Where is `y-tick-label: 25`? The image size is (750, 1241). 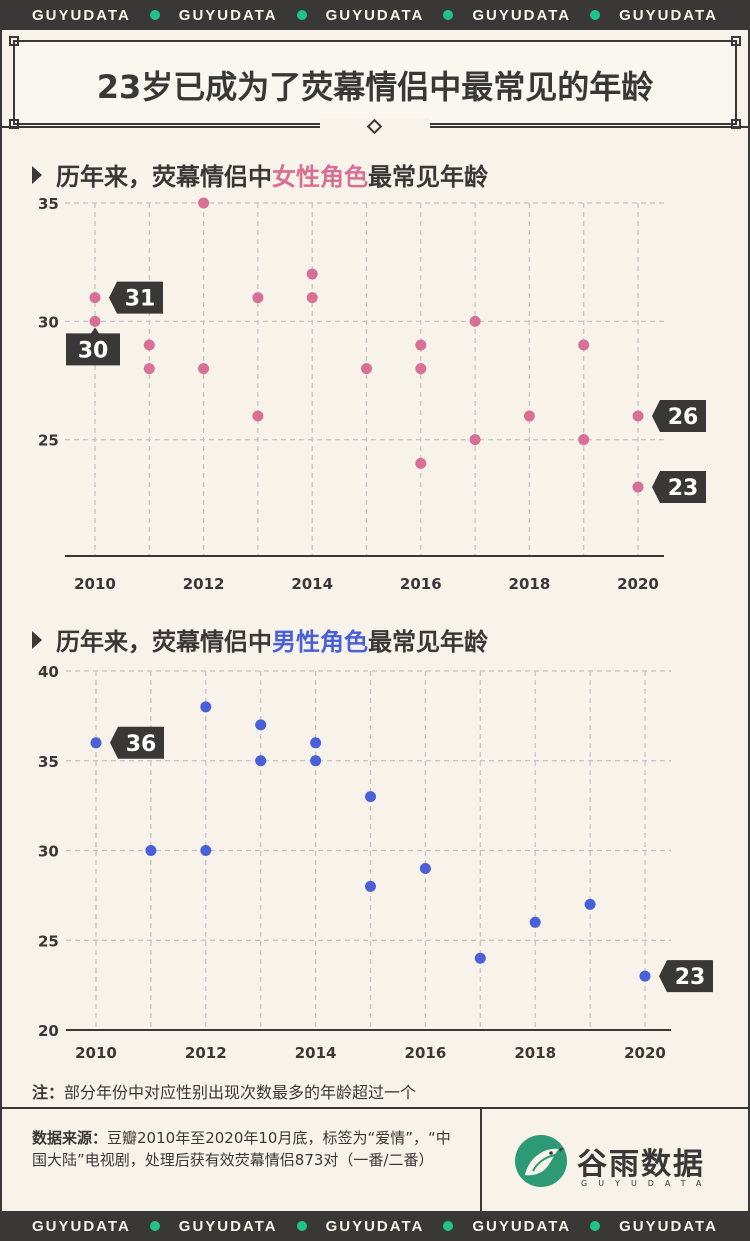 y-tick-label: 25 is located at coordinates (48, 941).